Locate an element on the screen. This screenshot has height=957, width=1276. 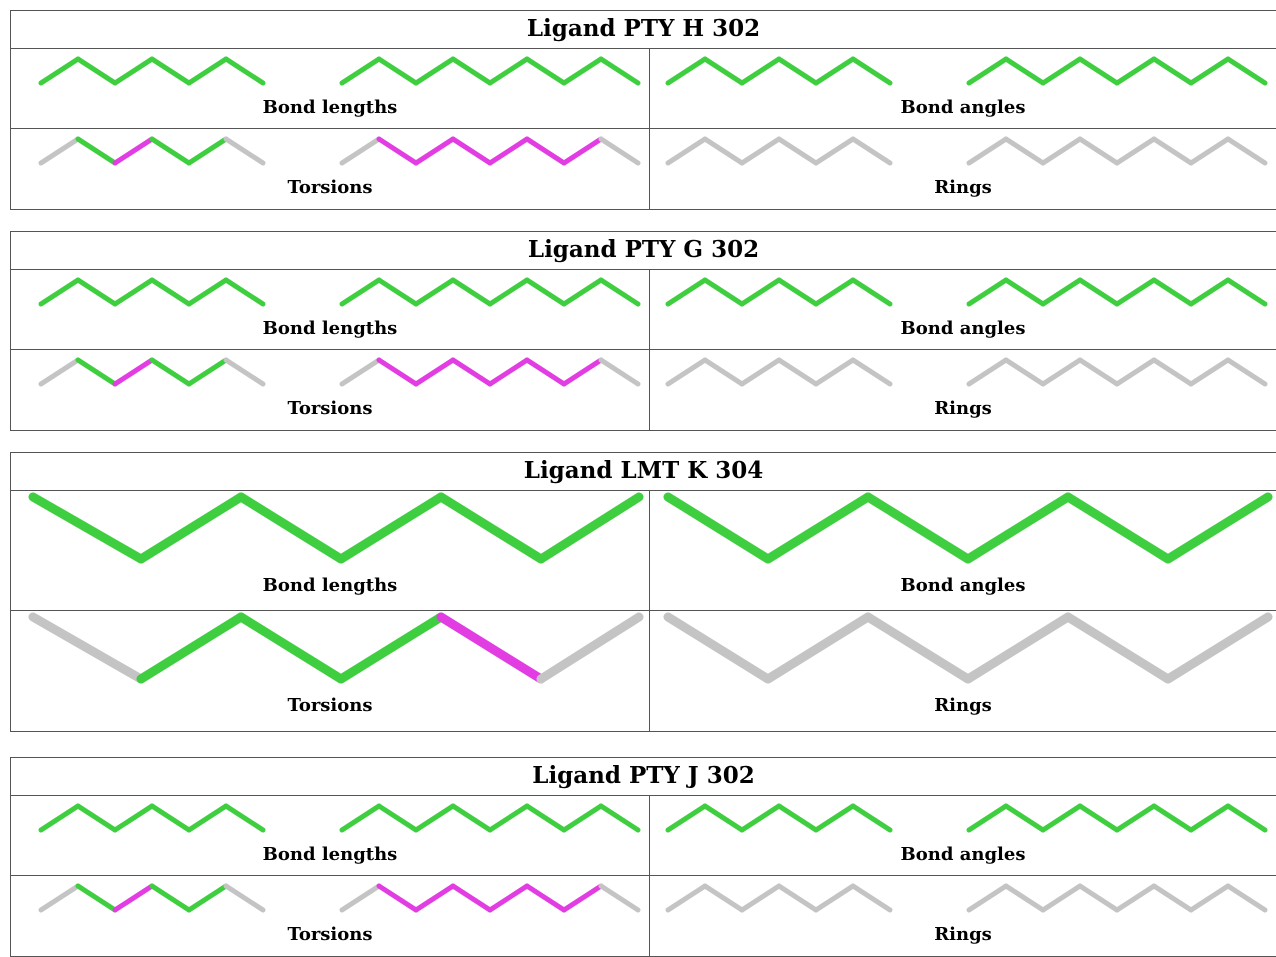
ligand-title: Ligand PTY J 302 is located at coordinates (643, 777).